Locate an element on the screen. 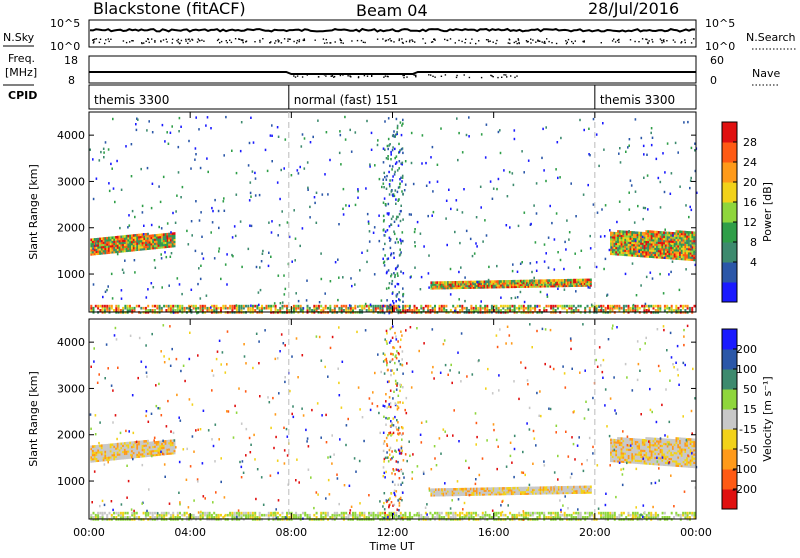 Image resolution: width=800 pixels, height=558 pixels. power-colorbar-label: Power [dB] is located at coordinates (767, 212).